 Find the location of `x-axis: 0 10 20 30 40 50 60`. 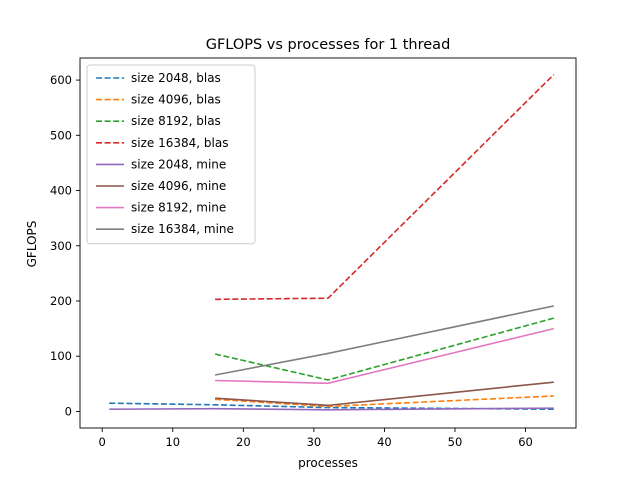

x-axis: 0 10 20 30 40 50 60 is located at coordinates (316, 438).